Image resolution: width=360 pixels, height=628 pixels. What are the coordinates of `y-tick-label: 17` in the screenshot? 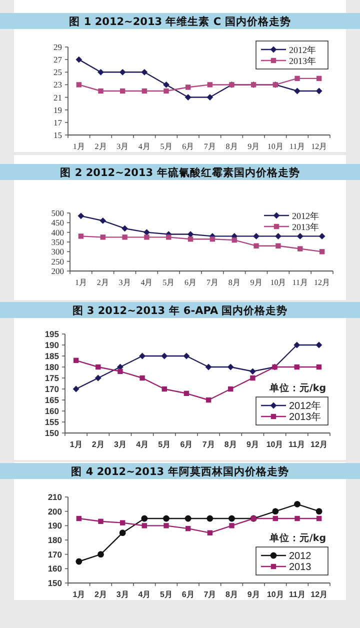 It's located at (58, 122).